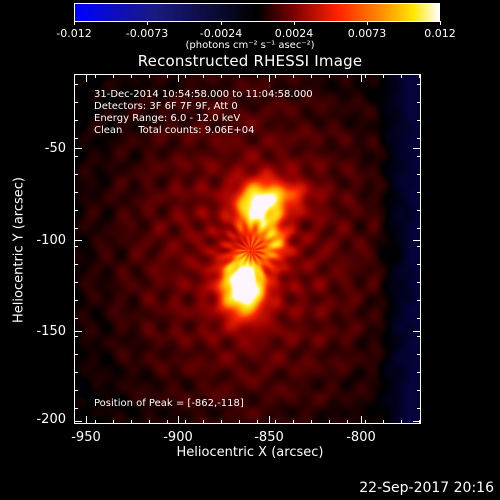 The width and height of the screenshot is (500, 500). Describe the element at coordinates (86, 437) in the screenshot. I see `x-tick-label: -950` at that location.